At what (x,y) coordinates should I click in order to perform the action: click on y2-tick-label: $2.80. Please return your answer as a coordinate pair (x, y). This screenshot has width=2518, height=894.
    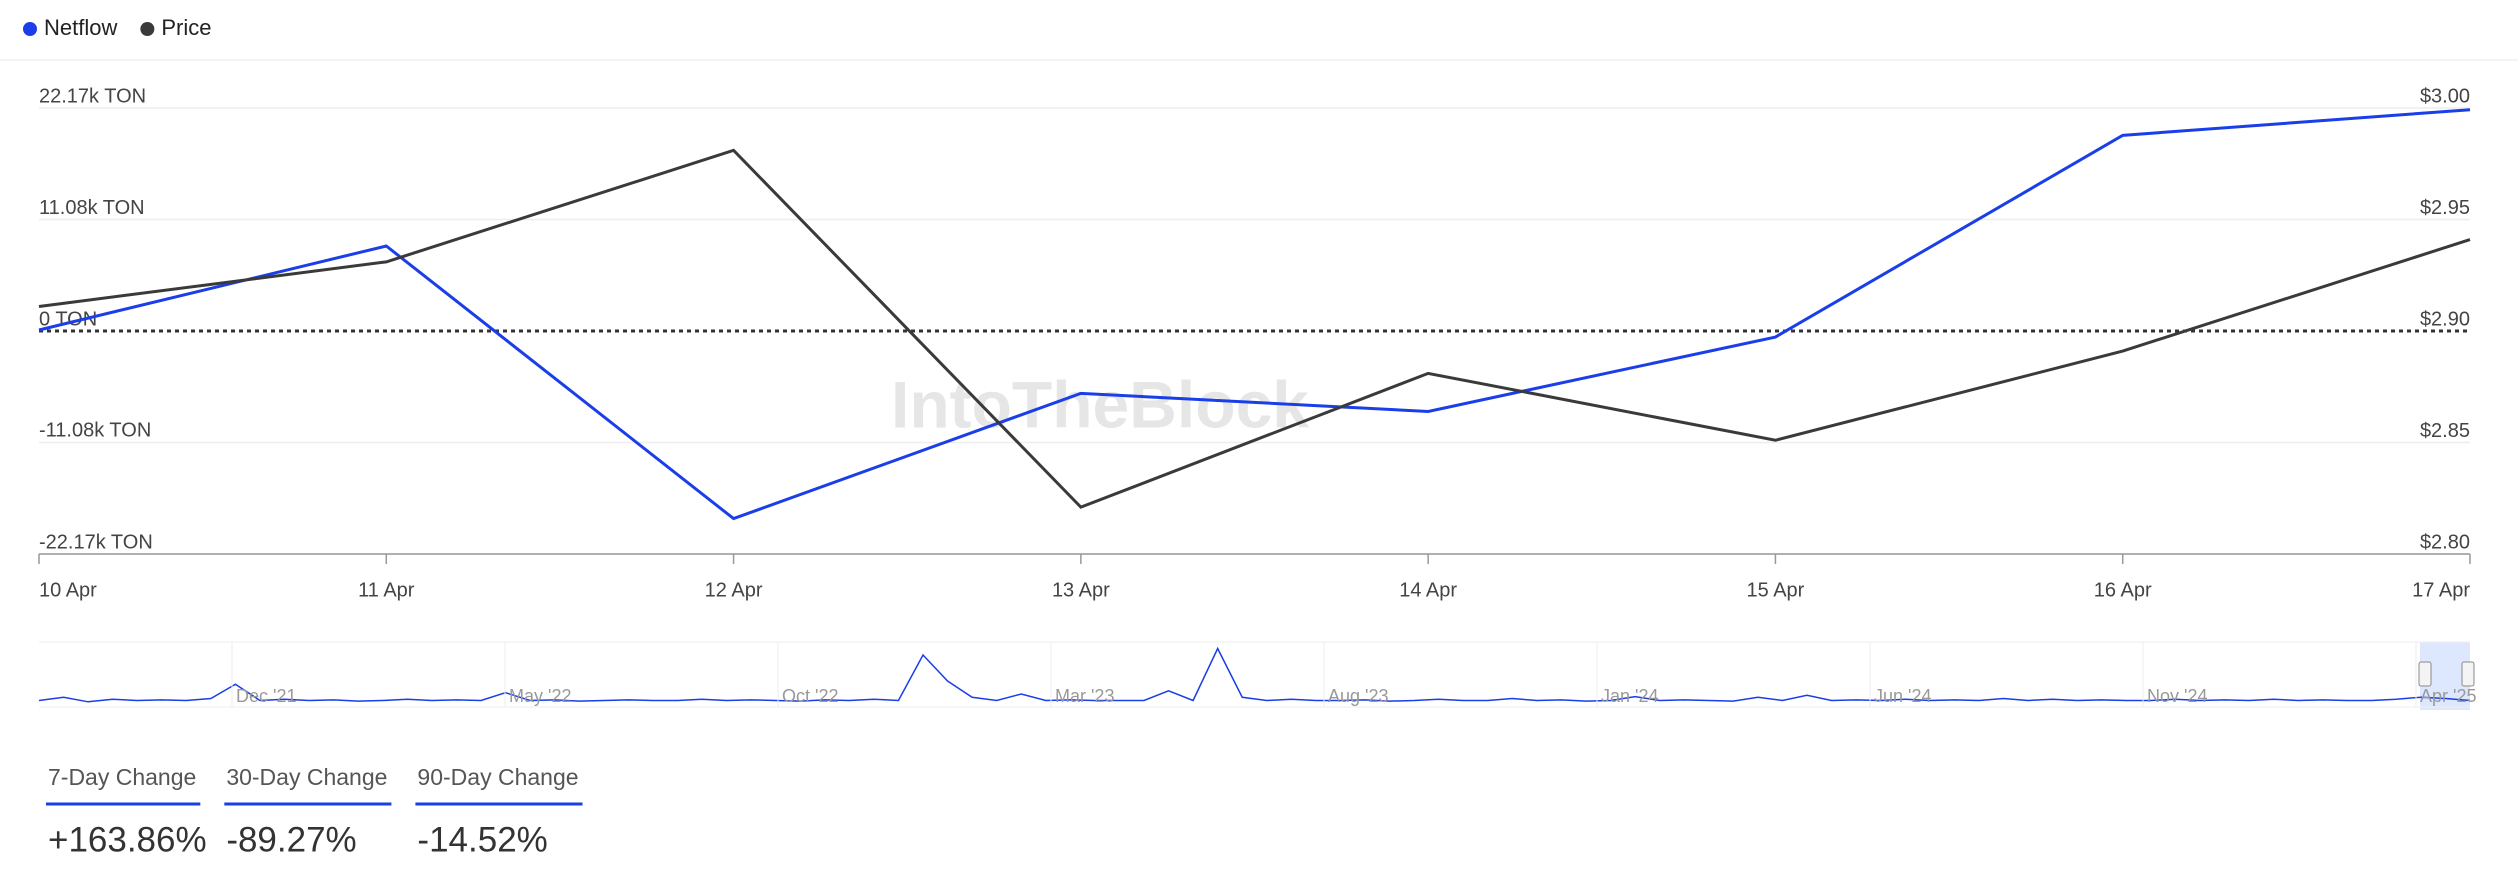
    Looking at the image, I should click on (2445, 542).